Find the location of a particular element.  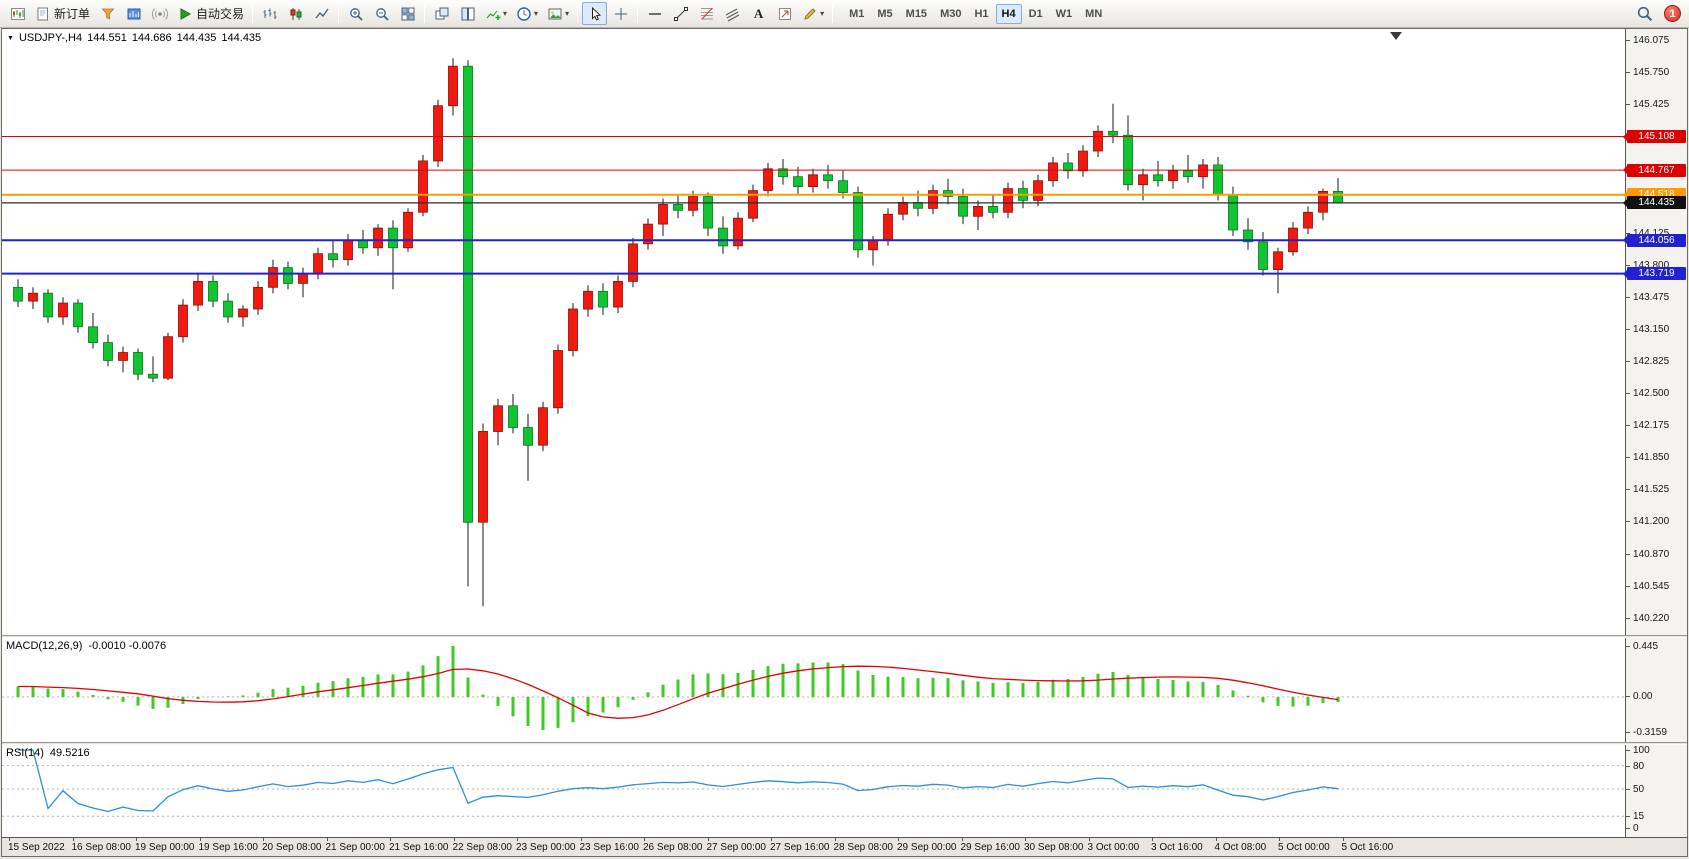

timeframe-m1: M1 is located at coordinates (857, 13).